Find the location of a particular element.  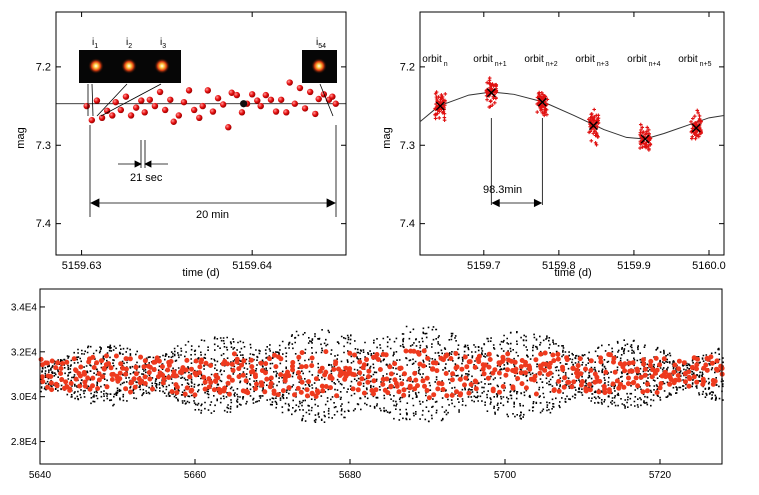

y-tick-label: 7.3 is located at coordinates (407, 146).